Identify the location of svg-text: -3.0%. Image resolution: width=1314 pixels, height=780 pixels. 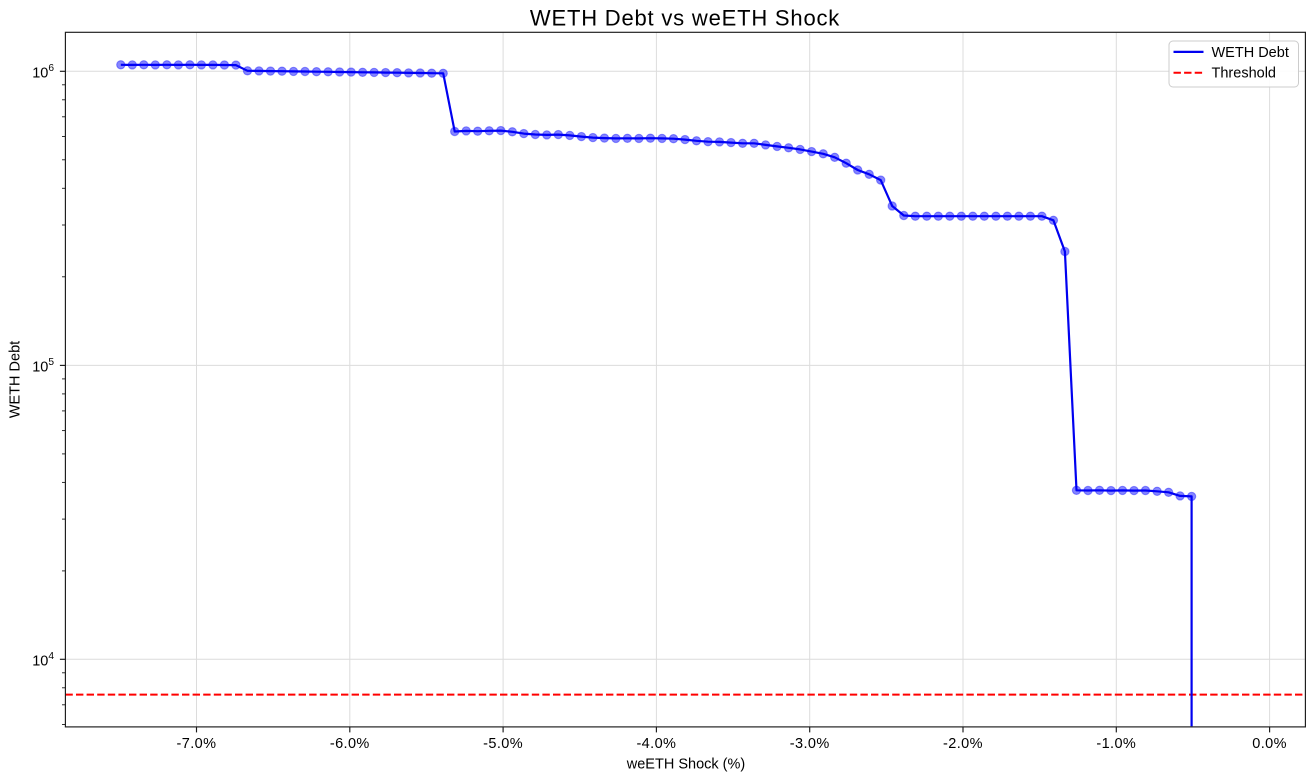
(810, 744).